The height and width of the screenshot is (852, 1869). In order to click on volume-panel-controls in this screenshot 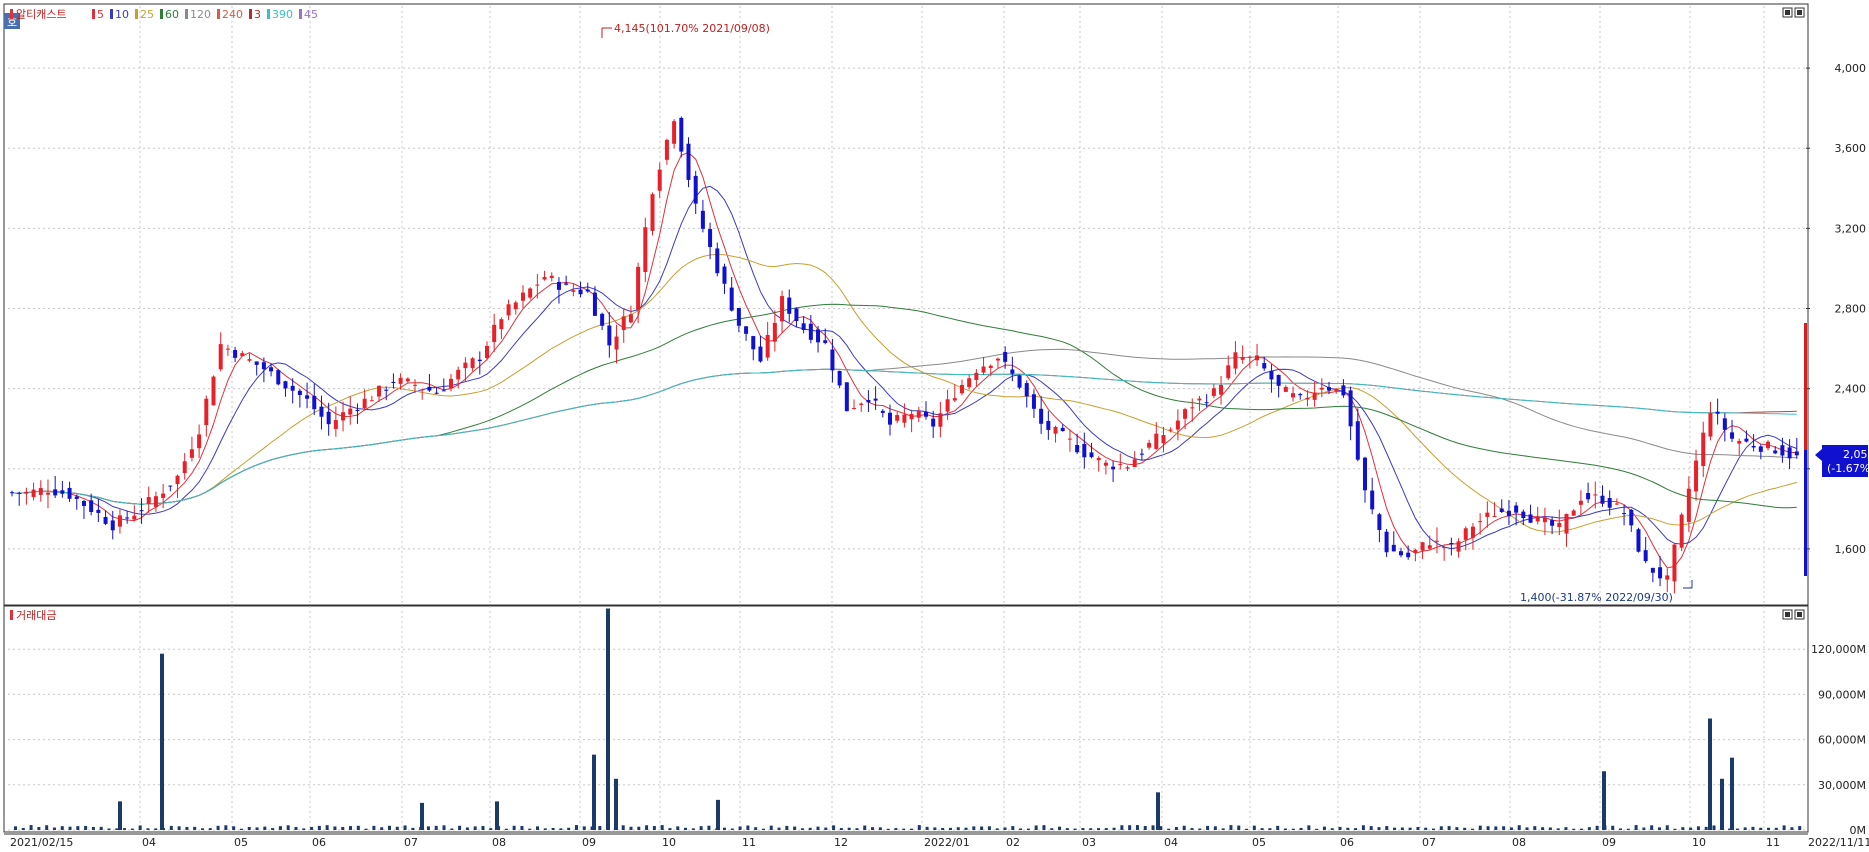, I will do `click(1793, 614)`.